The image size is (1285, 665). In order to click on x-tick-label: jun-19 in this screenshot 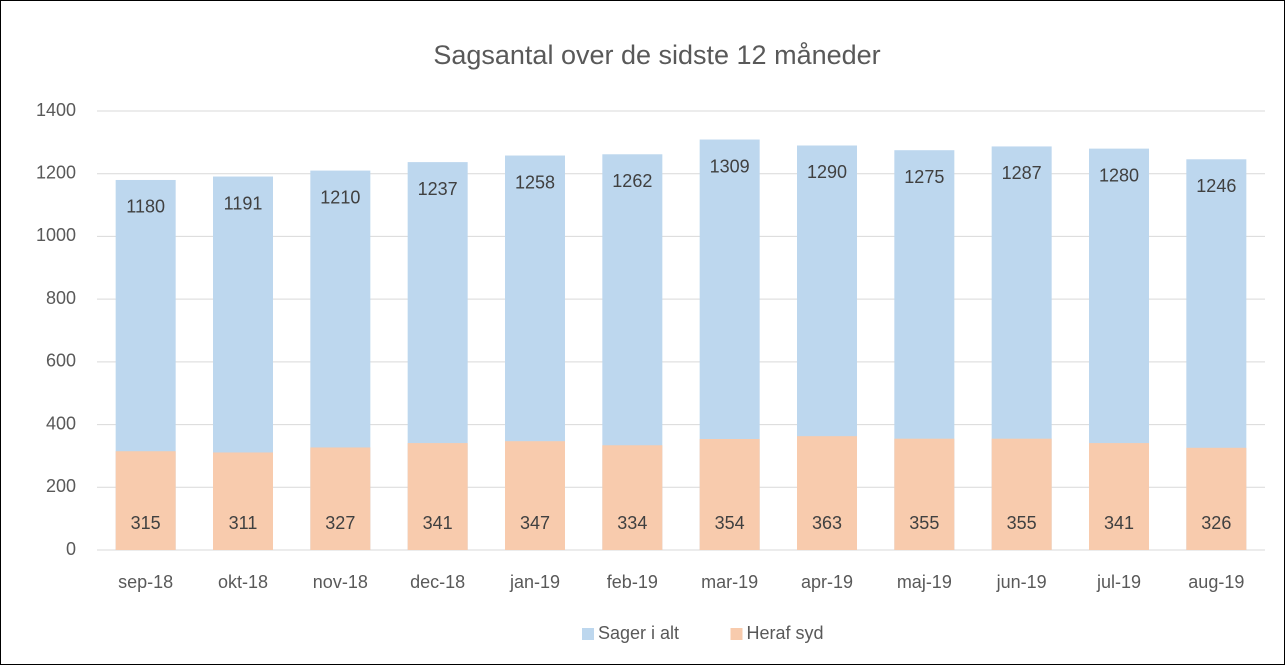, I will do `click(1021, 582)`.